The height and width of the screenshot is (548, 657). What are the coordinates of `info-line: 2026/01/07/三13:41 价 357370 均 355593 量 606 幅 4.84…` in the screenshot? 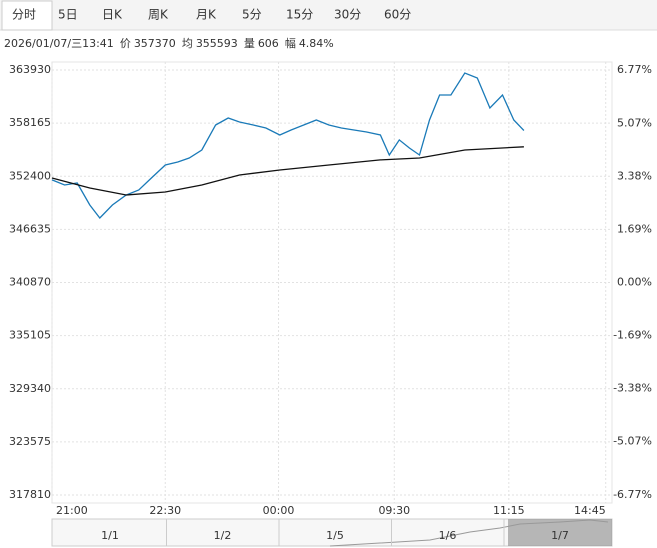 It's located at (169, 43).